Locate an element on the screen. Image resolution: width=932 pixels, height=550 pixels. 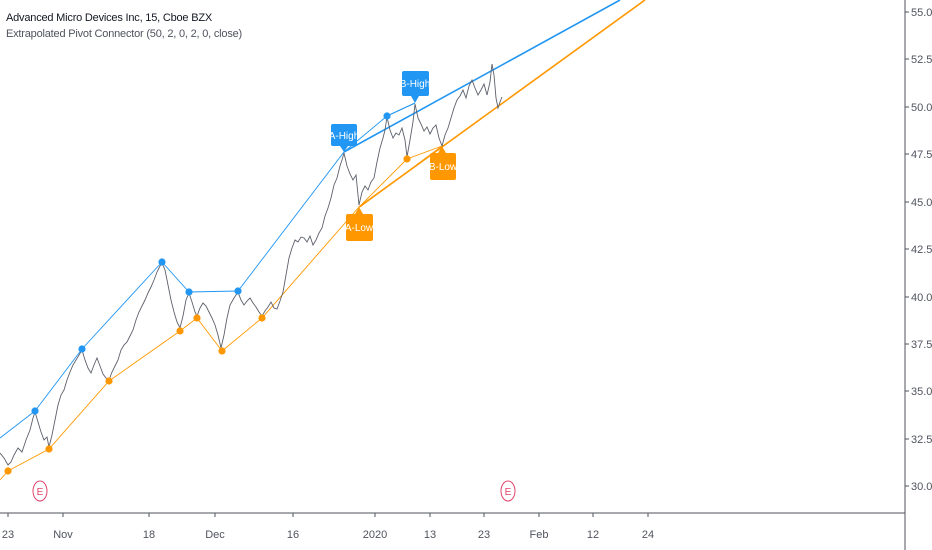
high-connector-entry is located at coordinates (18, 424).